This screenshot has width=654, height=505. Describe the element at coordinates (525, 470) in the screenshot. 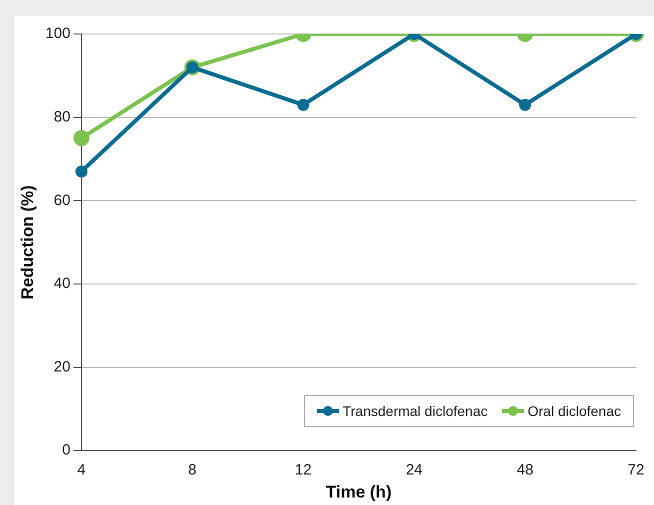

I see `x-tick-label: 48` at that location.